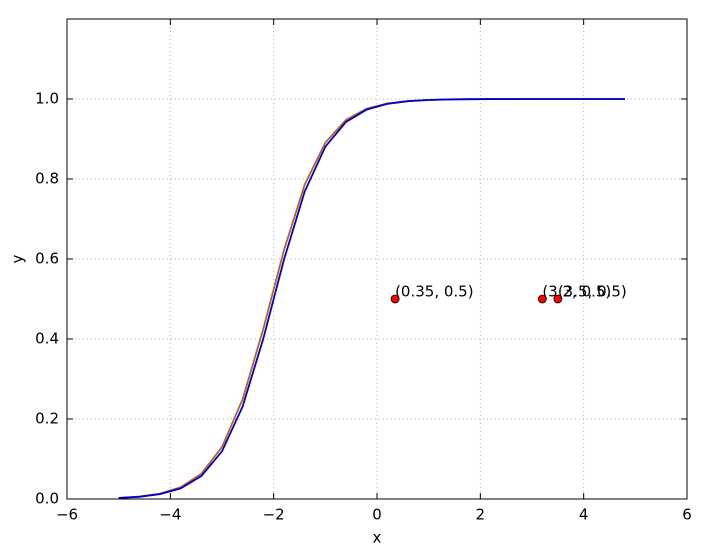 The width and height of the screenshot is (702, 557). What do you see at coordinates (47, 419) in the screenshot?
I see `y-tick-label: 0.2` at bounding box center [47, 419].